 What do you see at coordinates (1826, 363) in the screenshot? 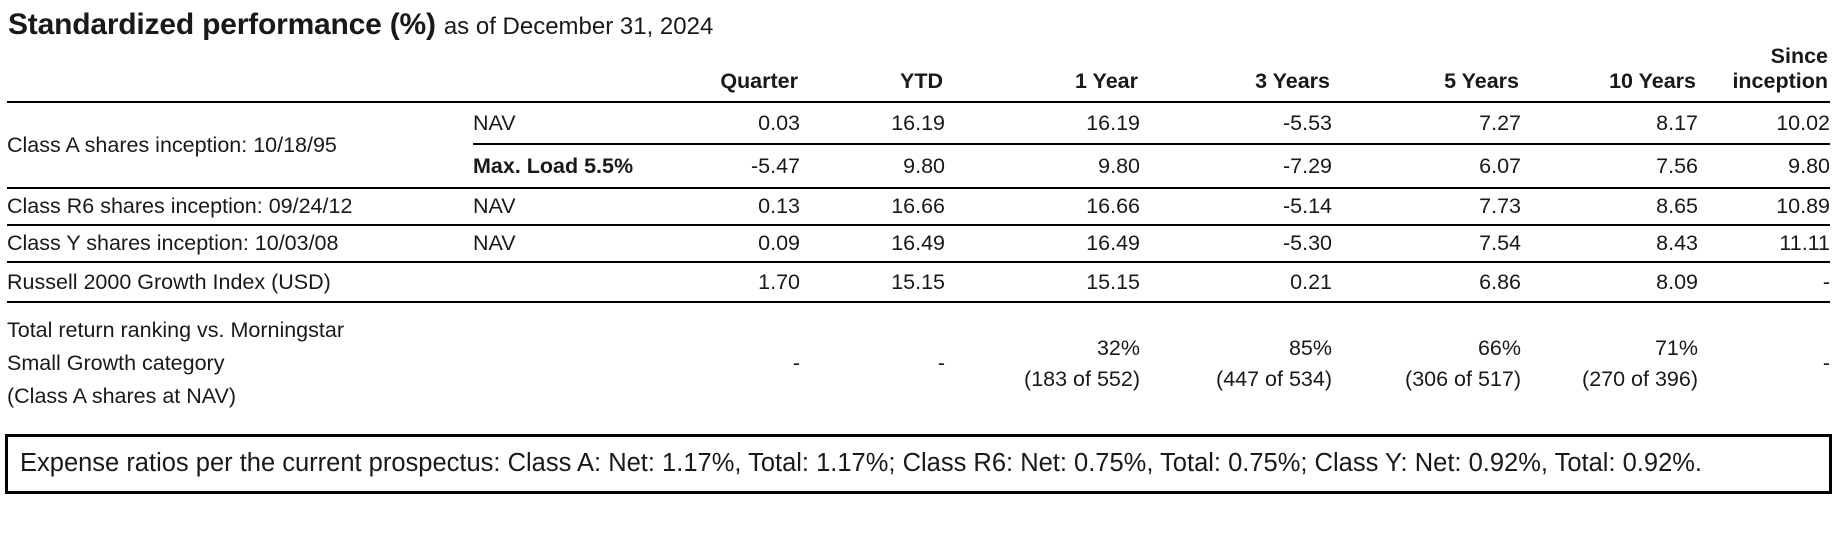
I see `cell-ranking-since: -` at bounding box center [1826, 363].